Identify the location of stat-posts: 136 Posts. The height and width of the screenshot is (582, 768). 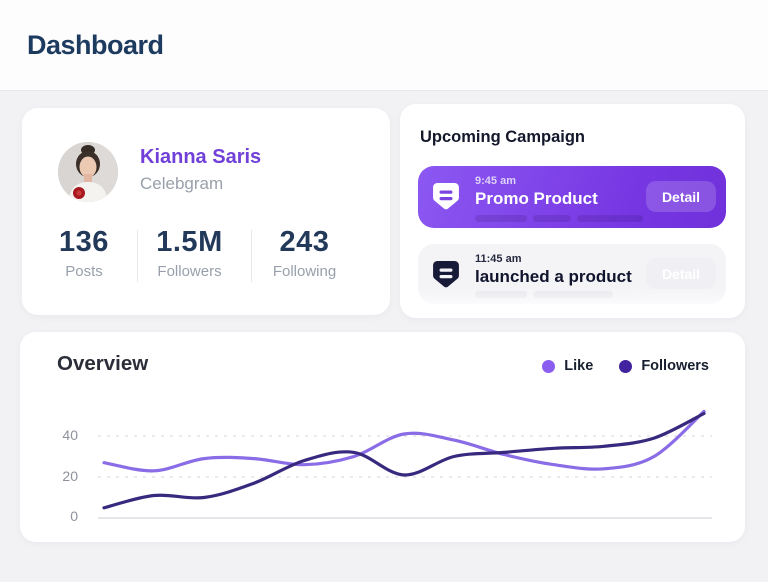
(84, 253).